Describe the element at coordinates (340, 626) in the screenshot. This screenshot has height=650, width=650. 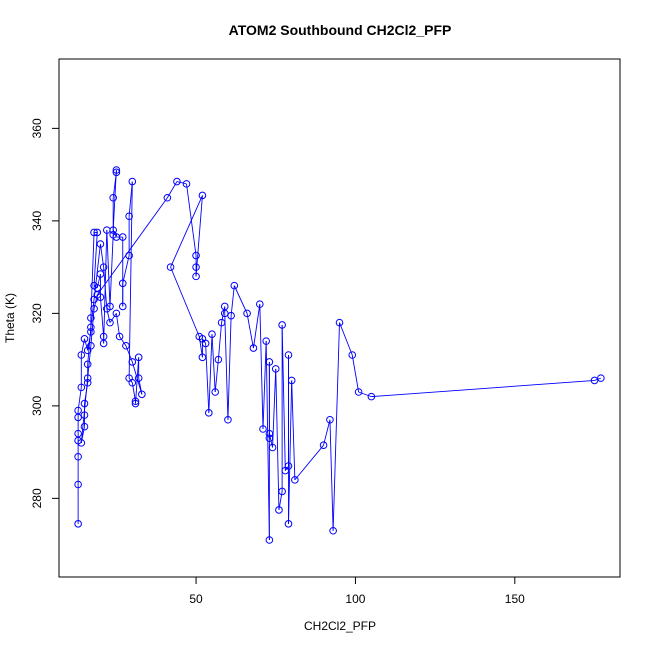
I see `x-axis-label: CH2Cl2_PFP` at that location.